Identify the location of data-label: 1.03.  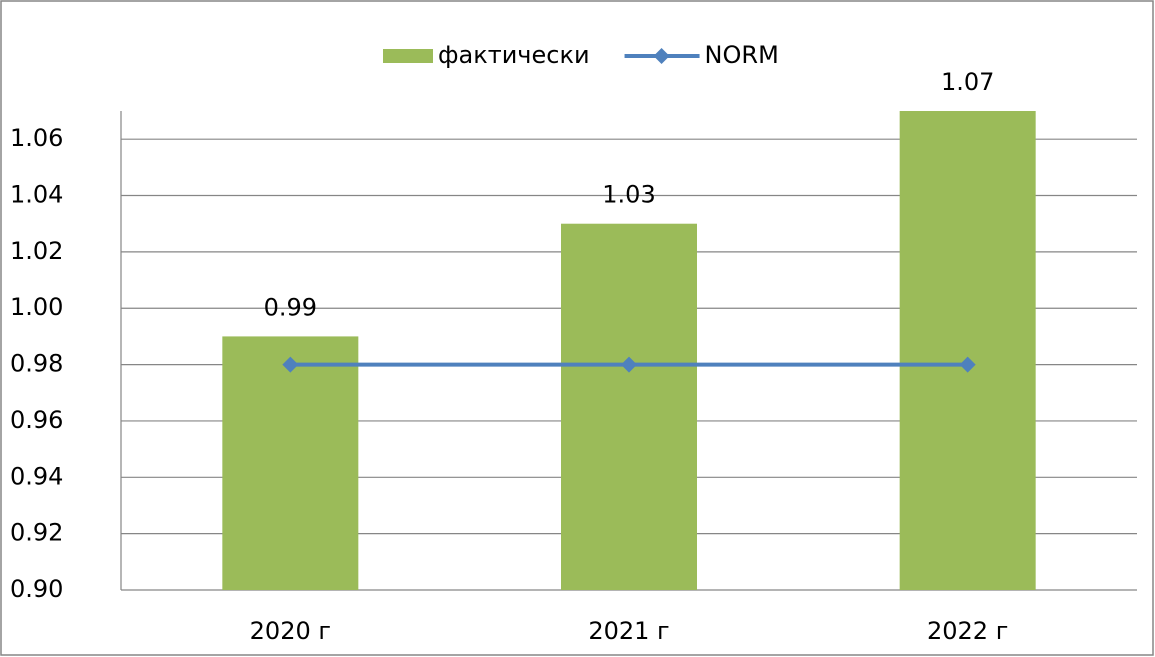
(628, 195).